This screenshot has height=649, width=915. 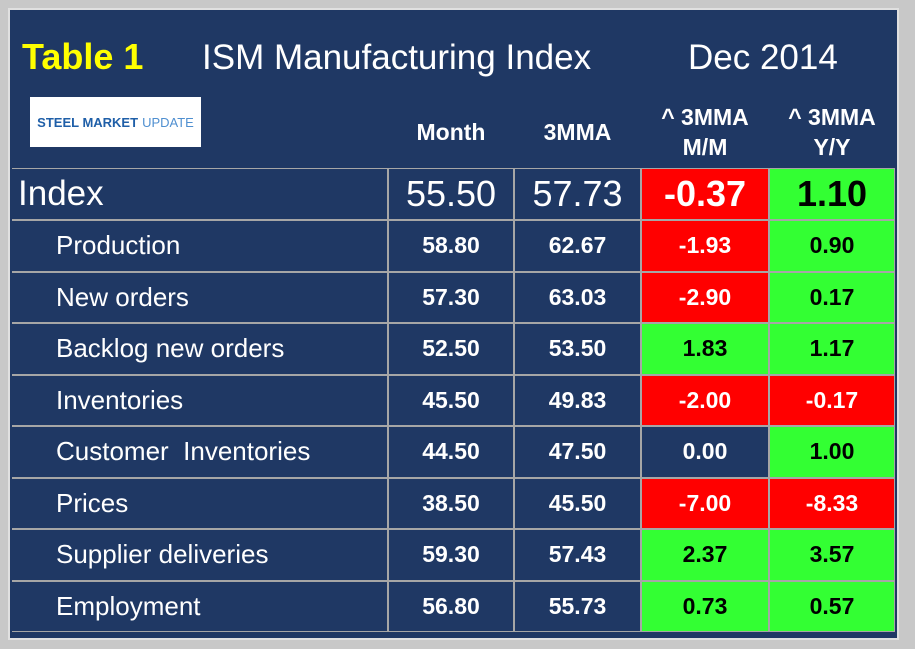 I want to click on column-header: Month, so click(x=451, y=132).